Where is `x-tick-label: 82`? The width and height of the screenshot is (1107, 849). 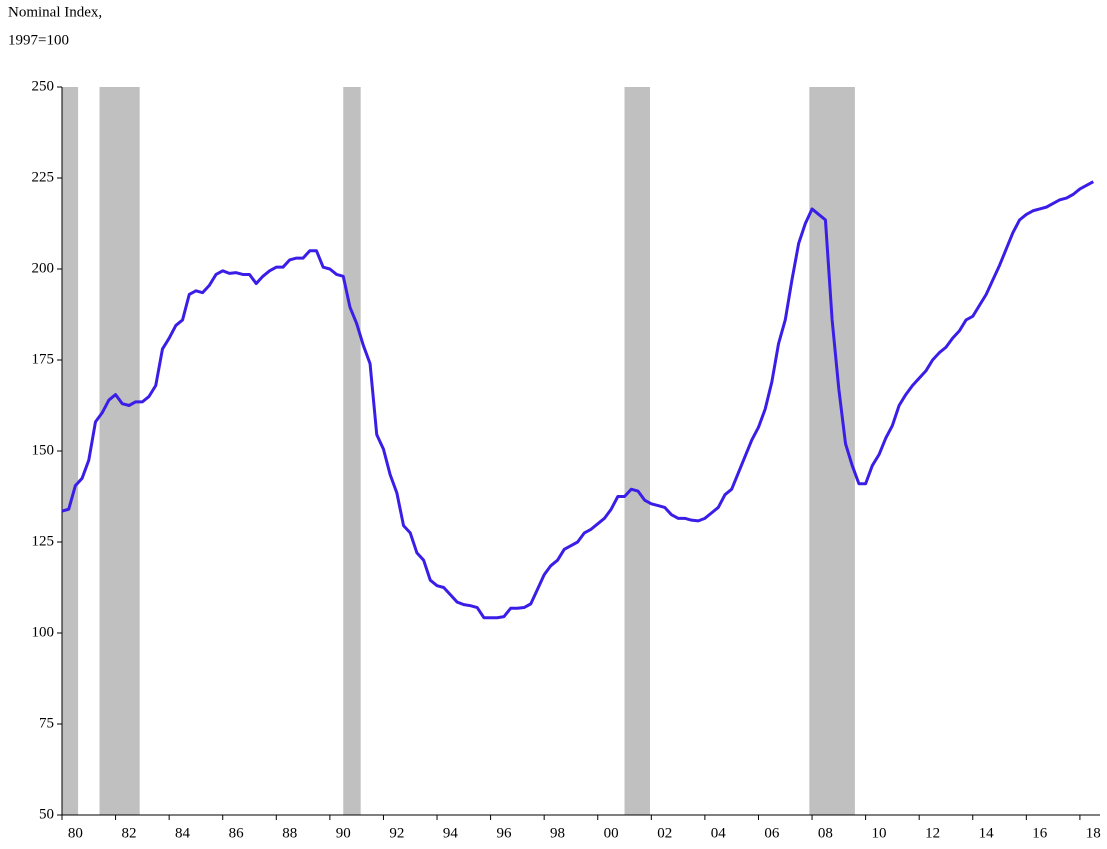
x-tick-label: 82 is located at coordinates (128, 833).